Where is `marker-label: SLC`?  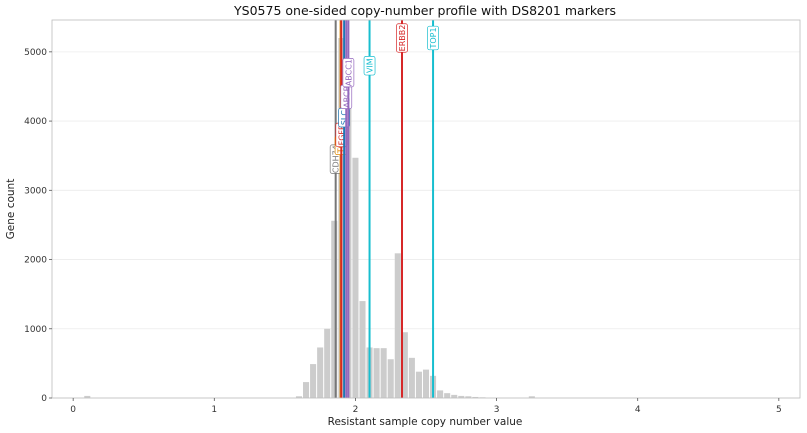 marker-label: SLC is located at coordinates (344, 118).